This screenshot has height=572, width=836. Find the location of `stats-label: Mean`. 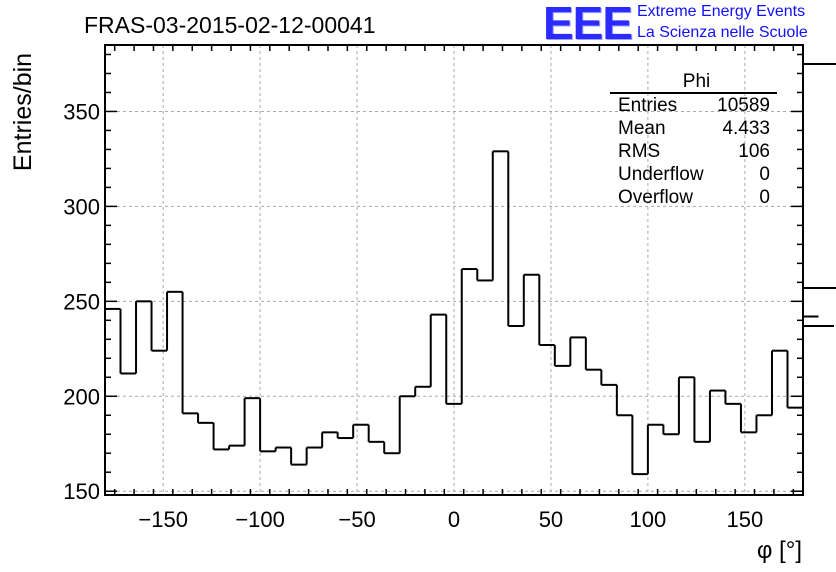

stats-label: Mean is located at coordinates (642, 128).